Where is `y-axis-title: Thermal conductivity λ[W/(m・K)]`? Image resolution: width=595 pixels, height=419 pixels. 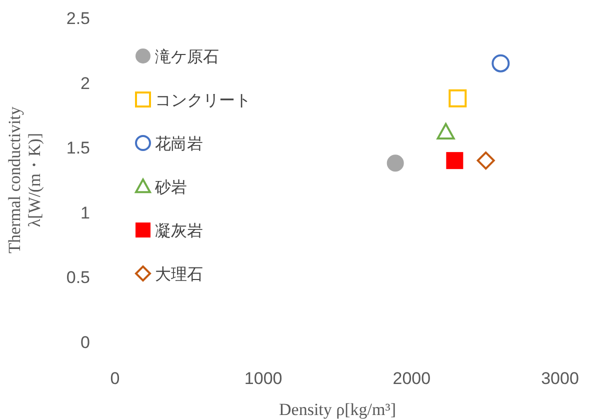 y-axis-title: Thermal conductivity λ[W/(m・K)] is located at coordinates (24, 180).